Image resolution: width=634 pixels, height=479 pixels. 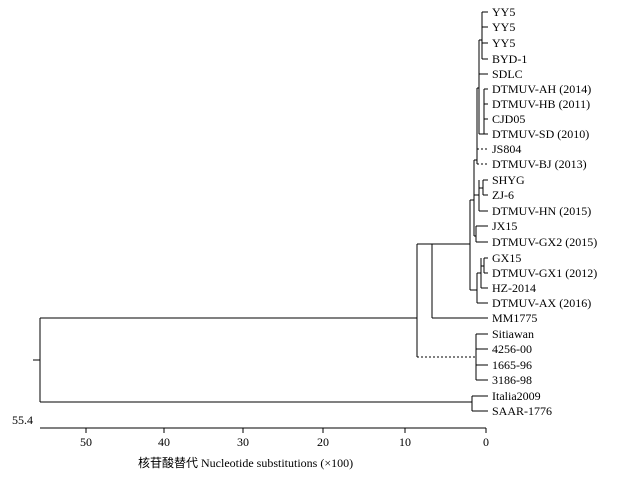 I want to click on axis-tick-label: 0, so click(x=486, y=442).